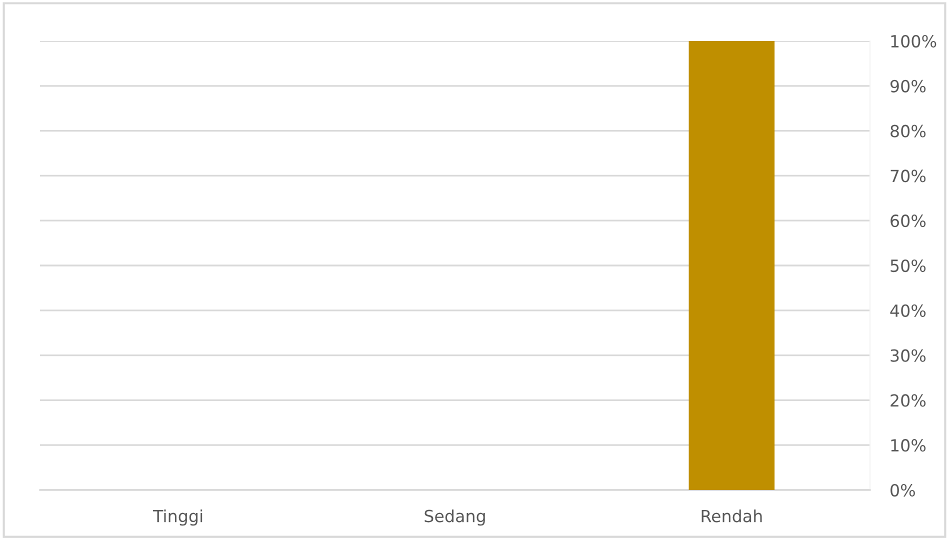 Image resolution: width=949 pixels, height=539 pixels. I want to click on y-tick-label: 60%, so click(908, 221).